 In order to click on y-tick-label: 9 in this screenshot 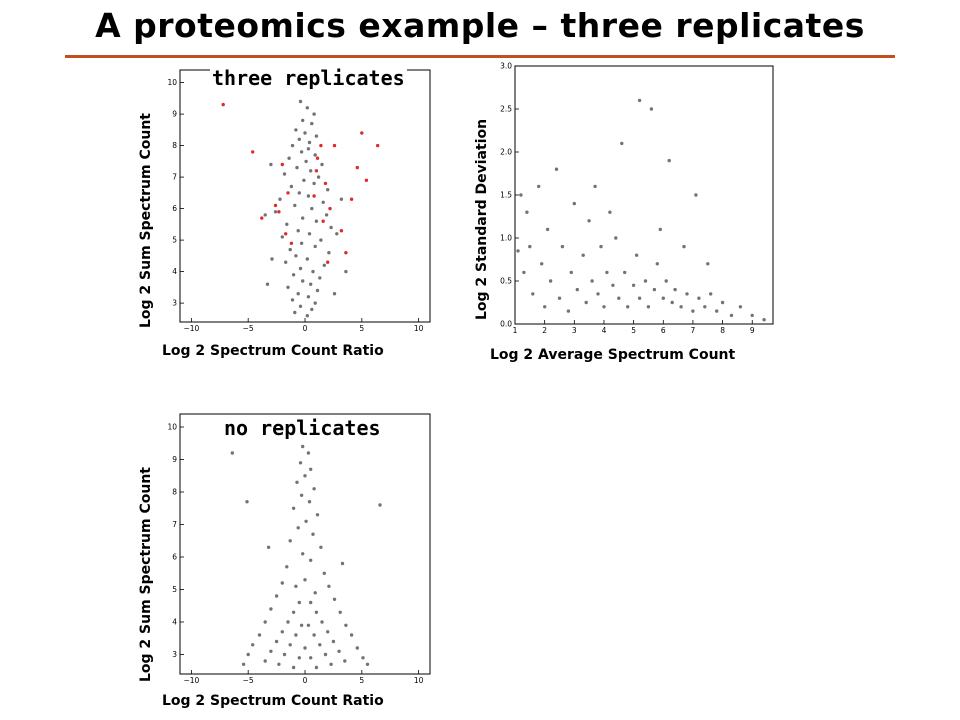, I will do `click(174, 114)`.